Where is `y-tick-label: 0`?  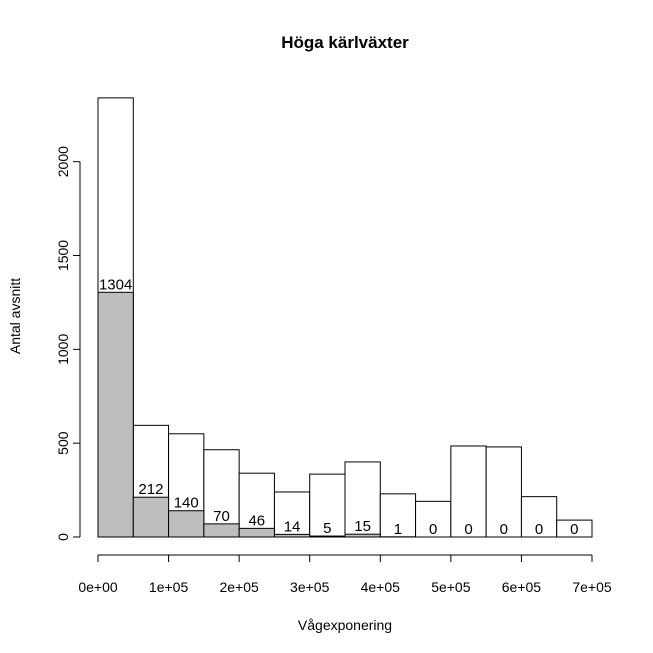
y-tick-label: 0 is located at coordinates (63, 537).